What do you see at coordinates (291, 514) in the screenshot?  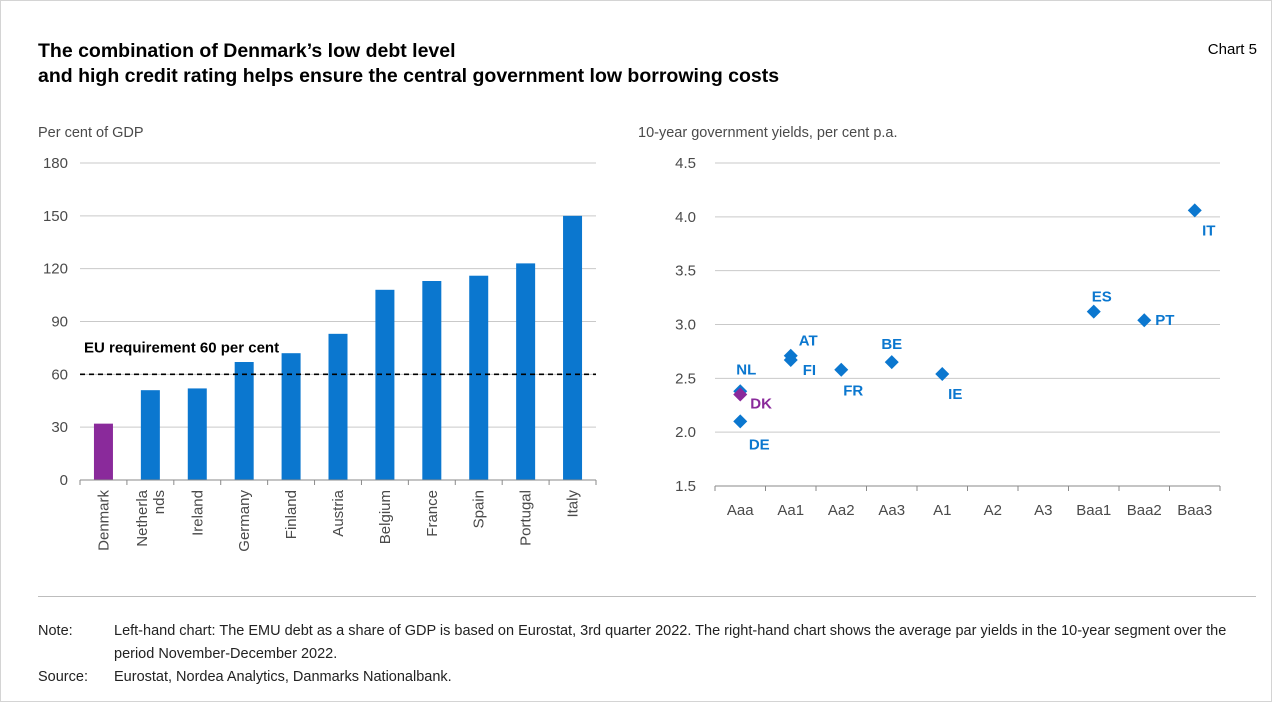 I see `x-tick-label: Finland` at bounding box center [291, 514].